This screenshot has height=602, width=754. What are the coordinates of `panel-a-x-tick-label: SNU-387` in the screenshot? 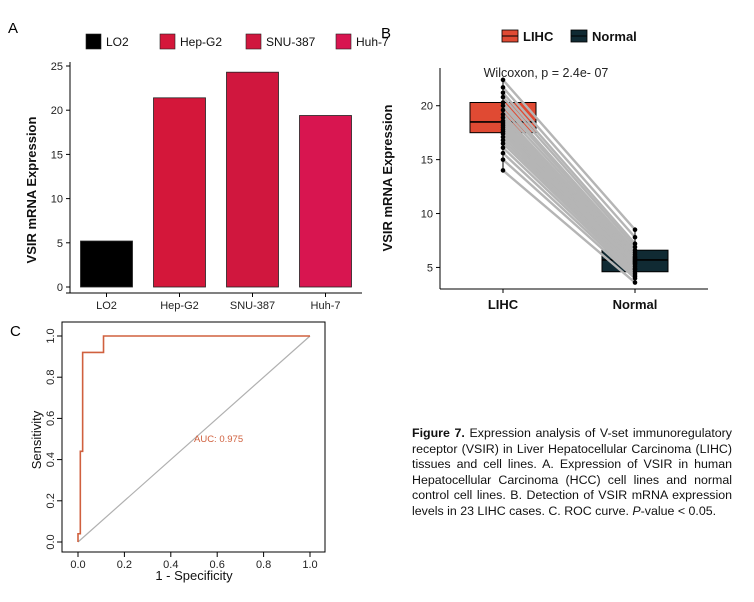 It's located at (252, 306).